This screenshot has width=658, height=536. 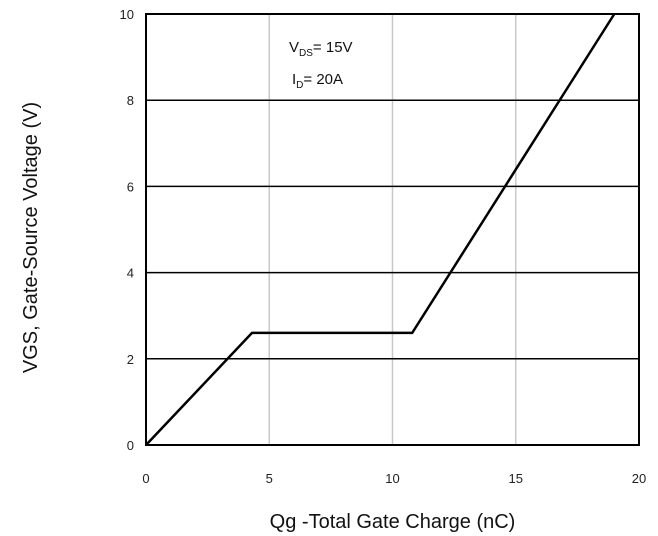 I want to click on annotation-id: ID= 20A, so click(x=317, y=81).